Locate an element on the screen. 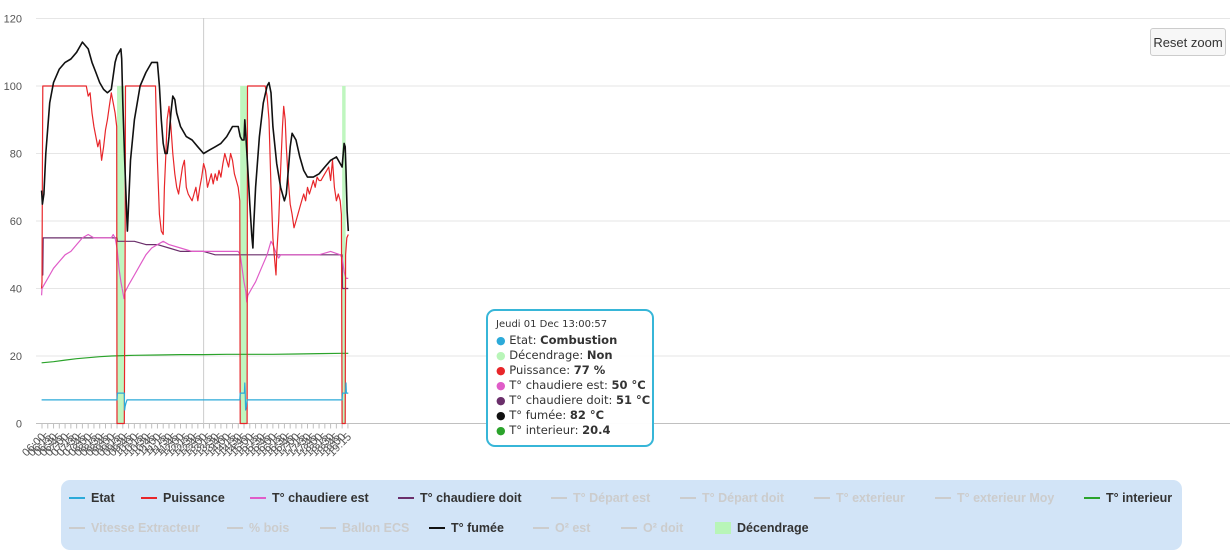 The height and width of the screenshot is (553, 1230). legend-item-ballon-ecs: Ballon ECS is located at coordinates (364, 528).